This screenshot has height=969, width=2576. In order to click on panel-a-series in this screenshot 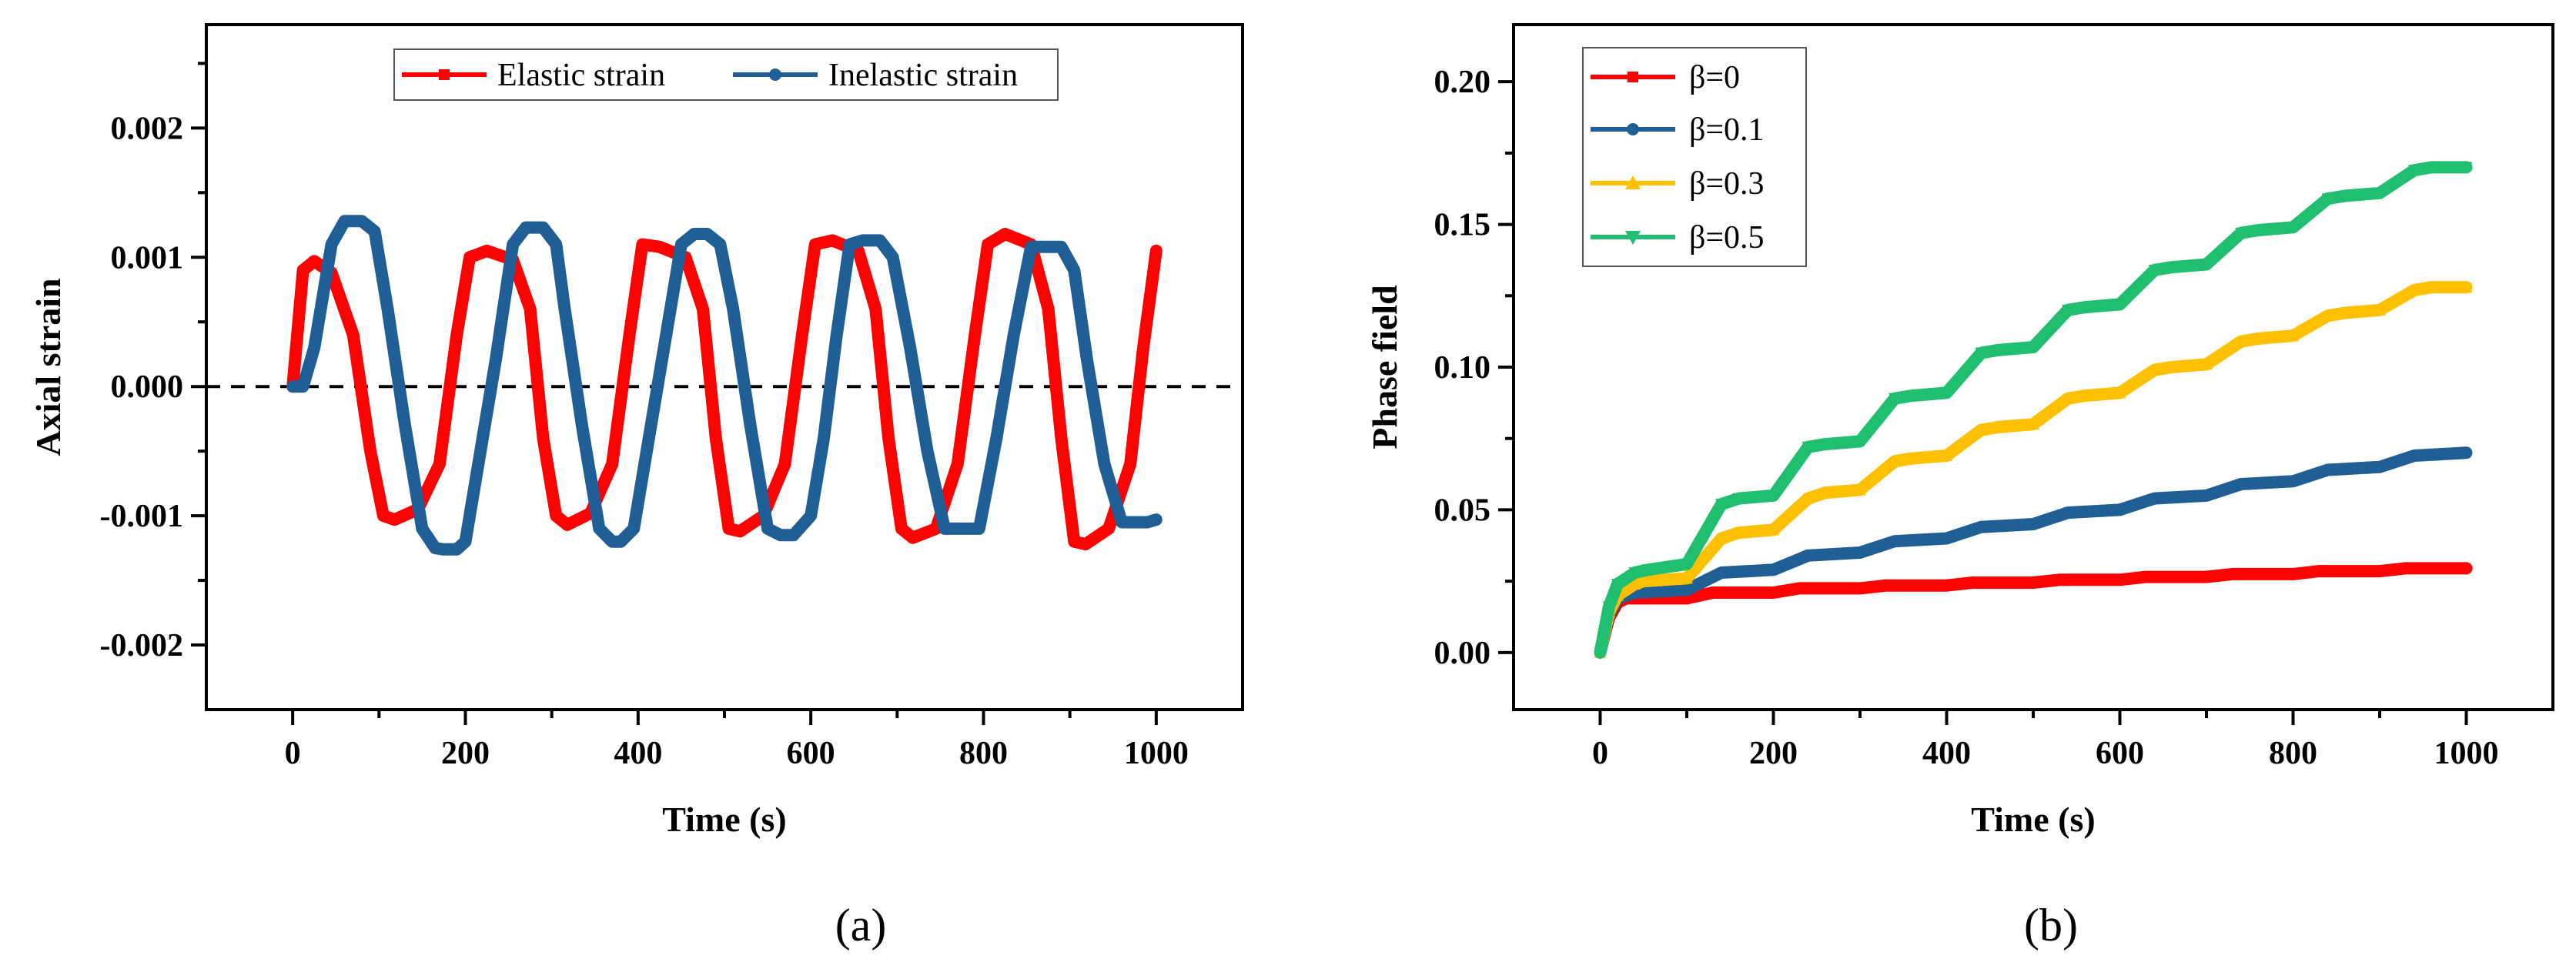, I will do `click(725, 385)`.